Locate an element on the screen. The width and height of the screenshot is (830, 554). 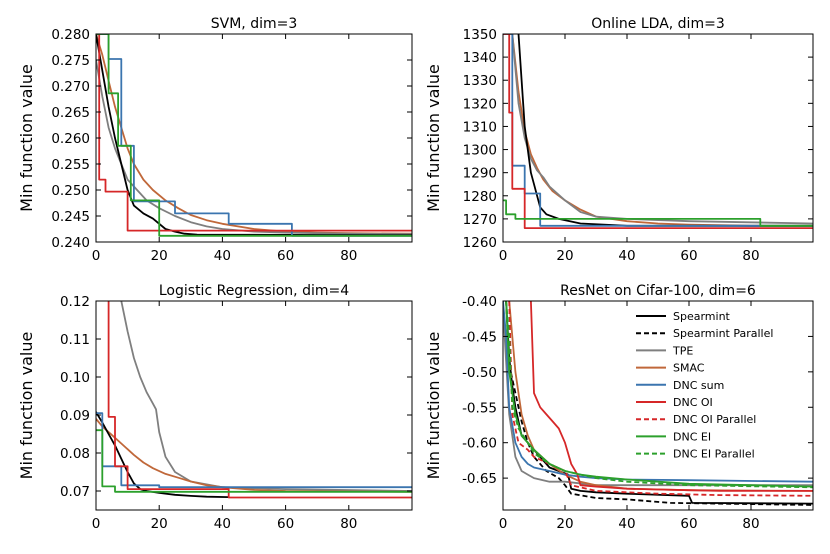
y-tick-label: 1300 is located at coordinates (480, 151).